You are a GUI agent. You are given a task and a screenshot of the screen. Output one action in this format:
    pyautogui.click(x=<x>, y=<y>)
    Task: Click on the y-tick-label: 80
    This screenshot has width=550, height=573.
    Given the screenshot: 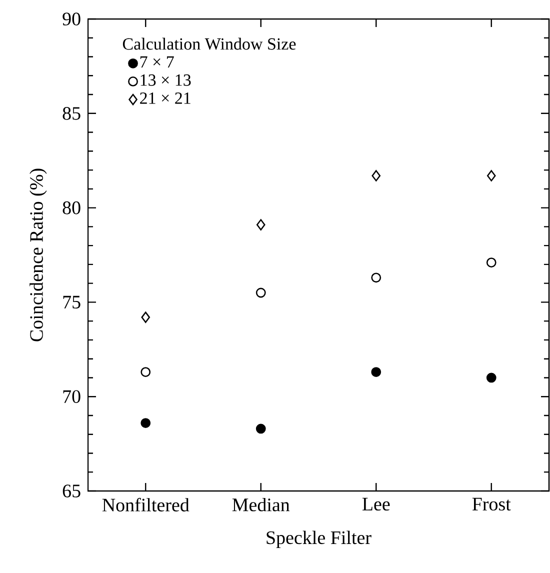 What is the action you would take?
    pyautogui.click(x=71, y=207)
    